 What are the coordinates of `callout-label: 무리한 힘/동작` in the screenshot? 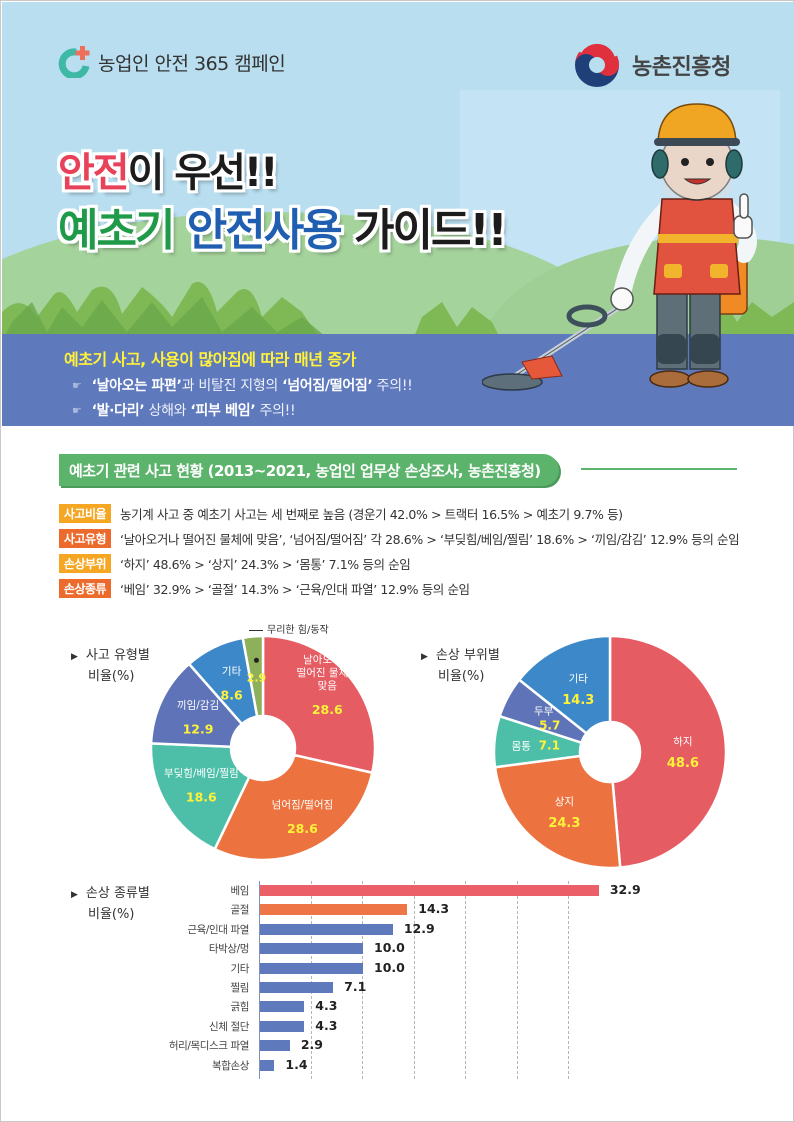 It's located at (289, 628).